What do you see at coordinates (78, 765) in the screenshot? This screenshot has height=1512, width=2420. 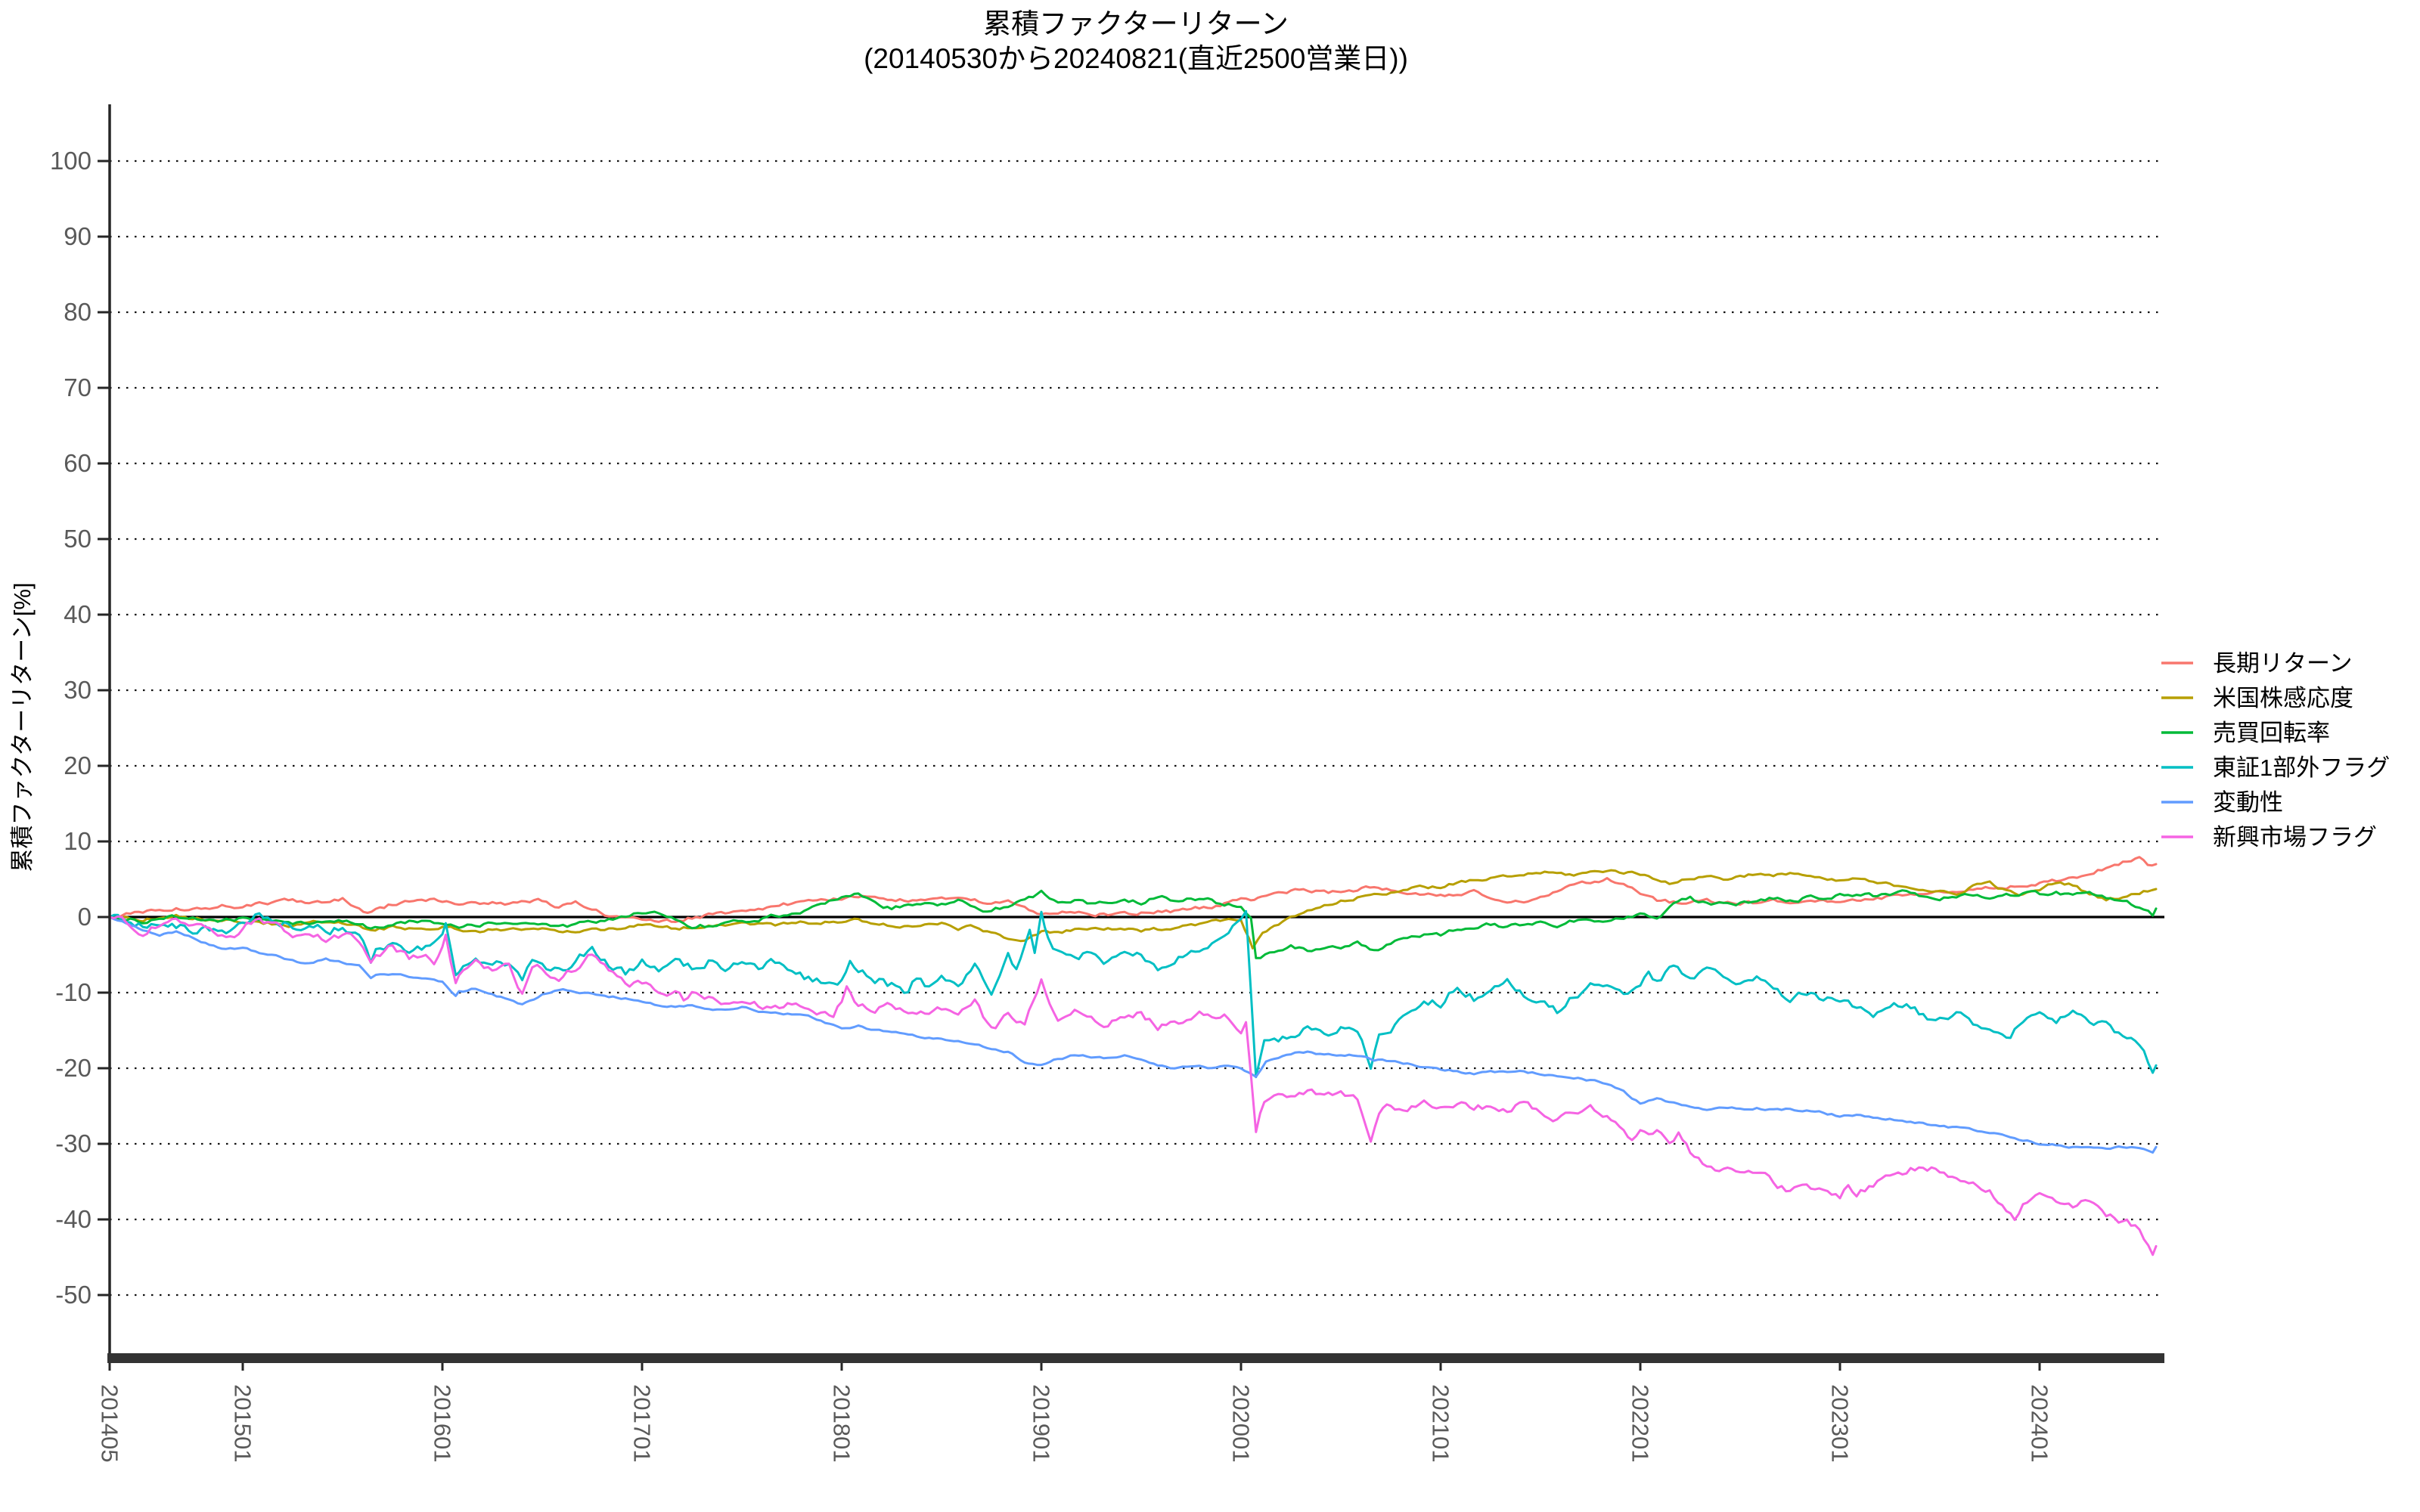 I see `y-tick-label: 20` at bounding box center [78, 765].